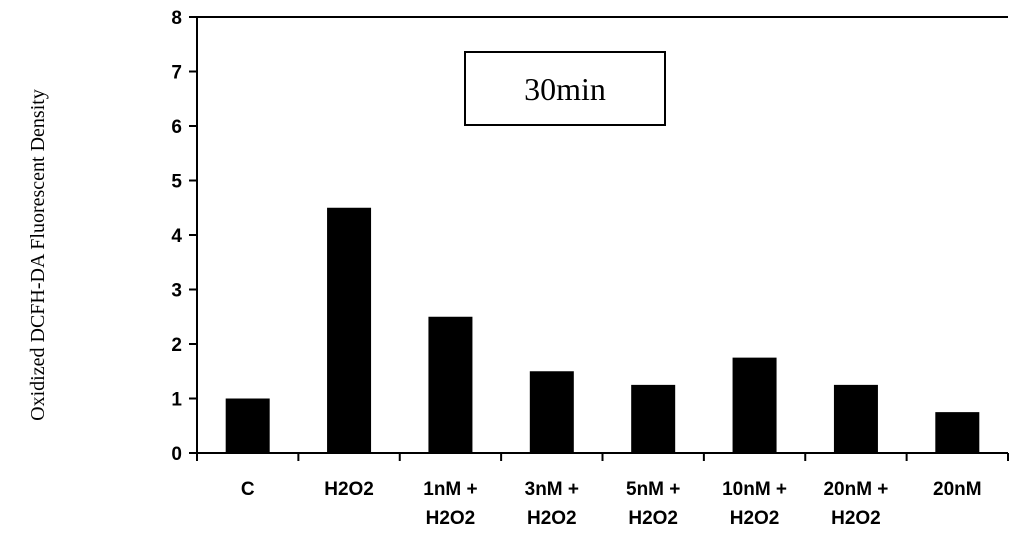  I want to click on y-tick-label: 7, so click(176, 73).